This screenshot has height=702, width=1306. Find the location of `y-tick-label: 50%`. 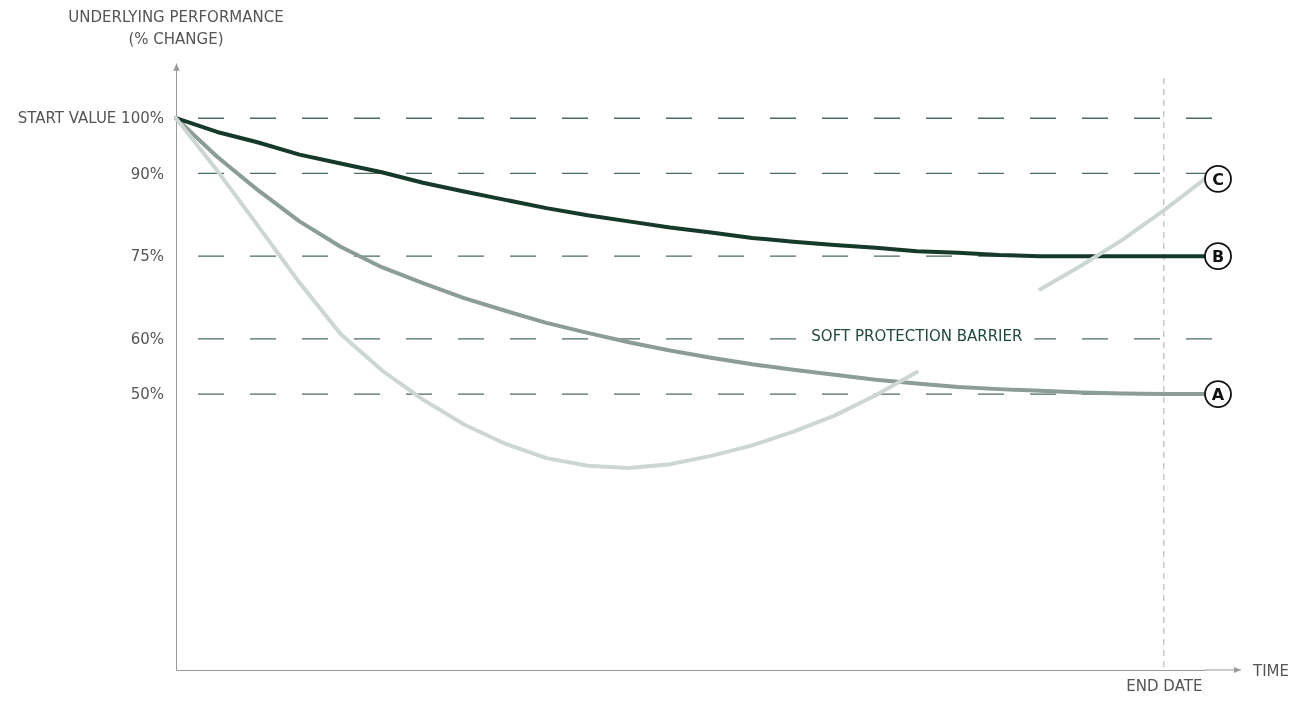

y-tick-label: 50% is located at coordinates (147, 394).